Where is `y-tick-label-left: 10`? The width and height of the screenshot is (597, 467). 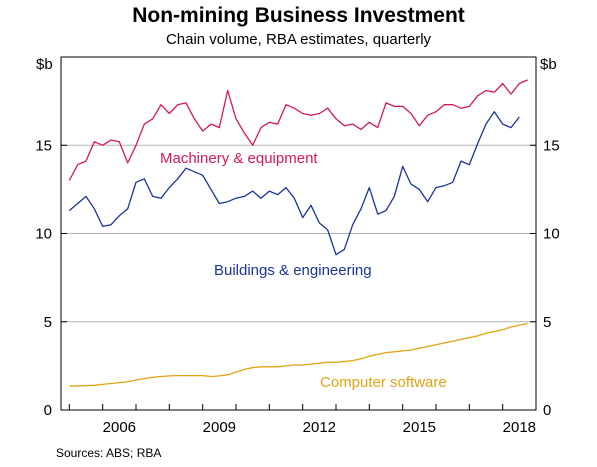
y-tick-label-left: 10 is located at coordinates (43, 234).